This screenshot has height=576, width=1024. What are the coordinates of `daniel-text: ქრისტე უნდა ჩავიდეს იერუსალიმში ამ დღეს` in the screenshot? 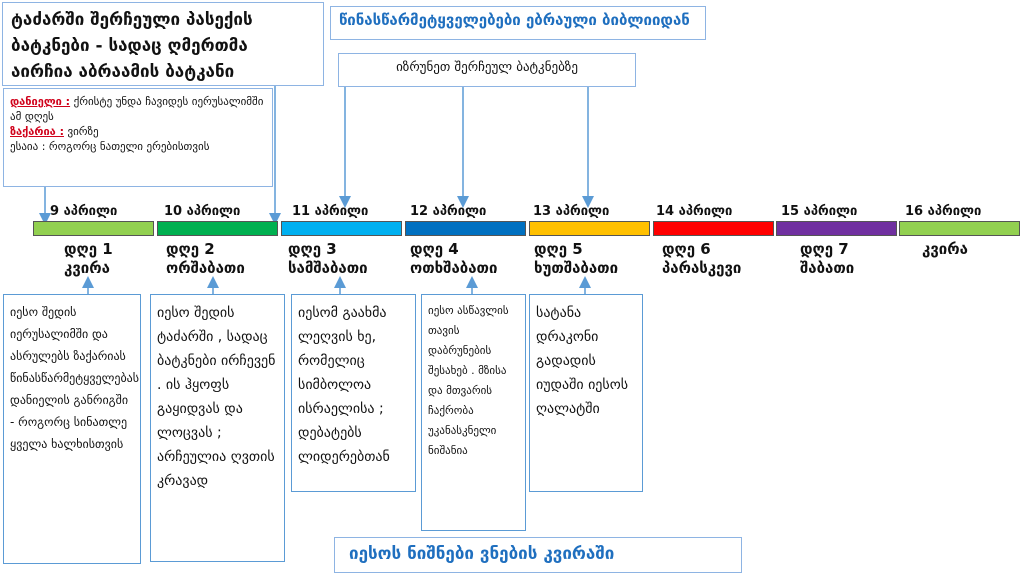 It's located at (137, 109).